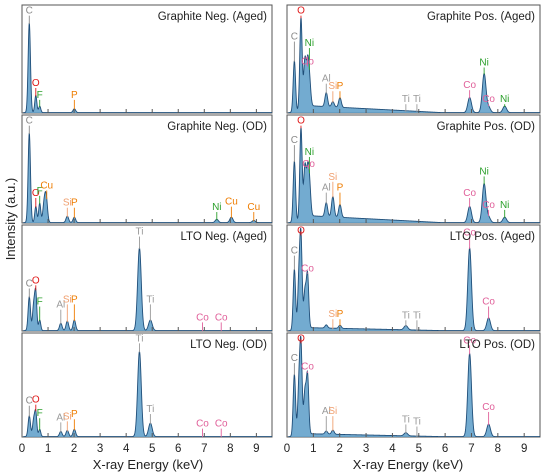 The height and width of the screenshot is (476, 550). Describe the element at coordinates (228, 345) in the screenshot. I see `panel-title: LTO Neg. (OD)` at that location.